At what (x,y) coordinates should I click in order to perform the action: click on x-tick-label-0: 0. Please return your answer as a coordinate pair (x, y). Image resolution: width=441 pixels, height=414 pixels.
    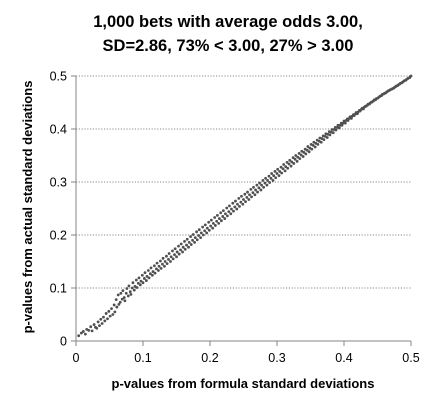
    Looking at the image, I should click on (76, 358).